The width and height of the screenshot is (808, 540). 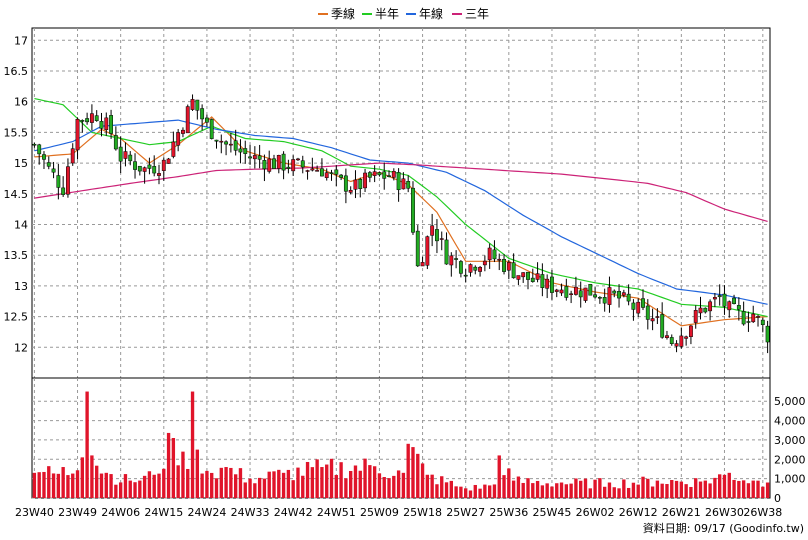 What do you see at coordinates (16, 317) in the screenshot?
I see `price-tick-label: 12.5` at bounding box center [16, 317].